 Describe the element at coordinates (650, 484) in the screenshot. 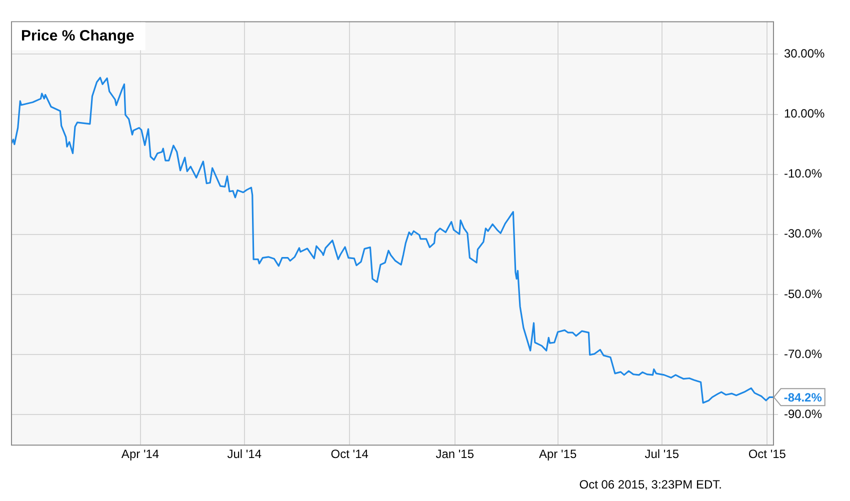

I see `text: Oct 06 2015, 3:23PM EDT.` at that location.